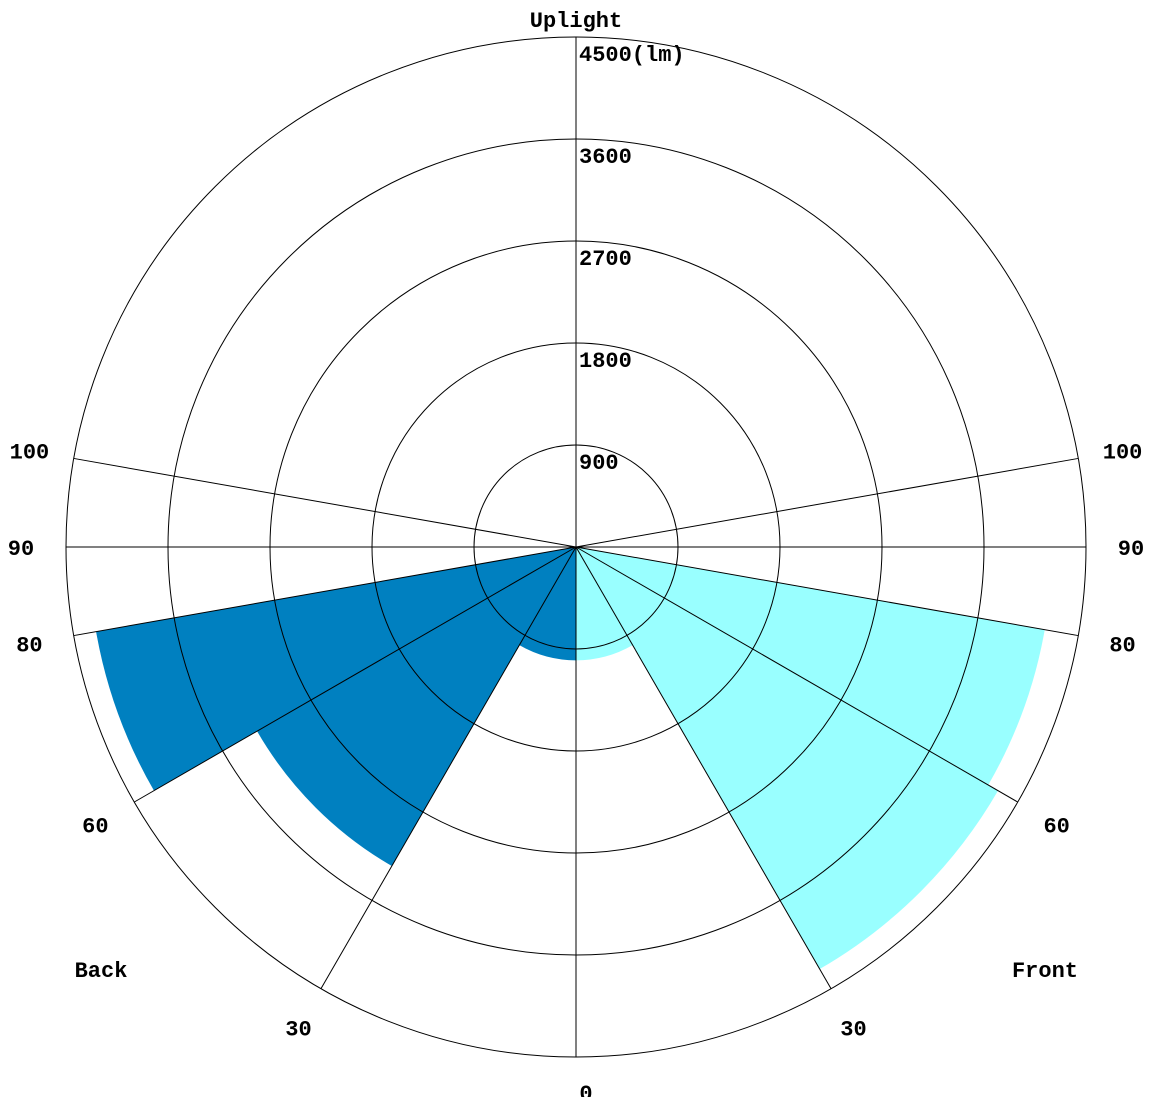 The image size is (1150, 1097). I want to click on angle-tick-label-back-30: 30, so click(298, 1030).